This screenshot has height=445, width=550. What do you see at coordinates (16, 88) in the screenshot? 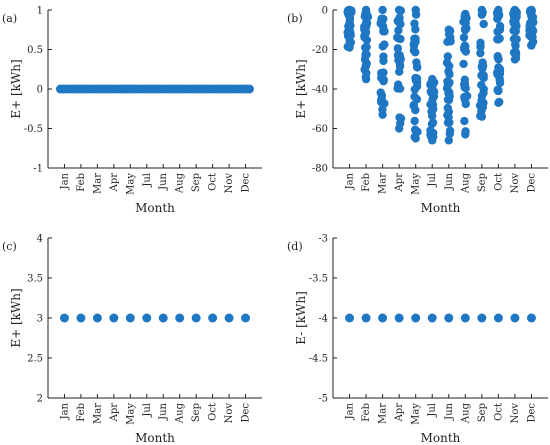
I see `y-axis-label: E+ [kWh]` at bounding box center [16, 88].